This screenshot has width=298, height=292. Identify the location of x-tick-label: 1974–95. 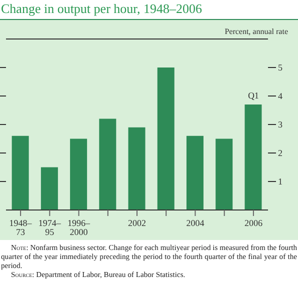
(50, 227).